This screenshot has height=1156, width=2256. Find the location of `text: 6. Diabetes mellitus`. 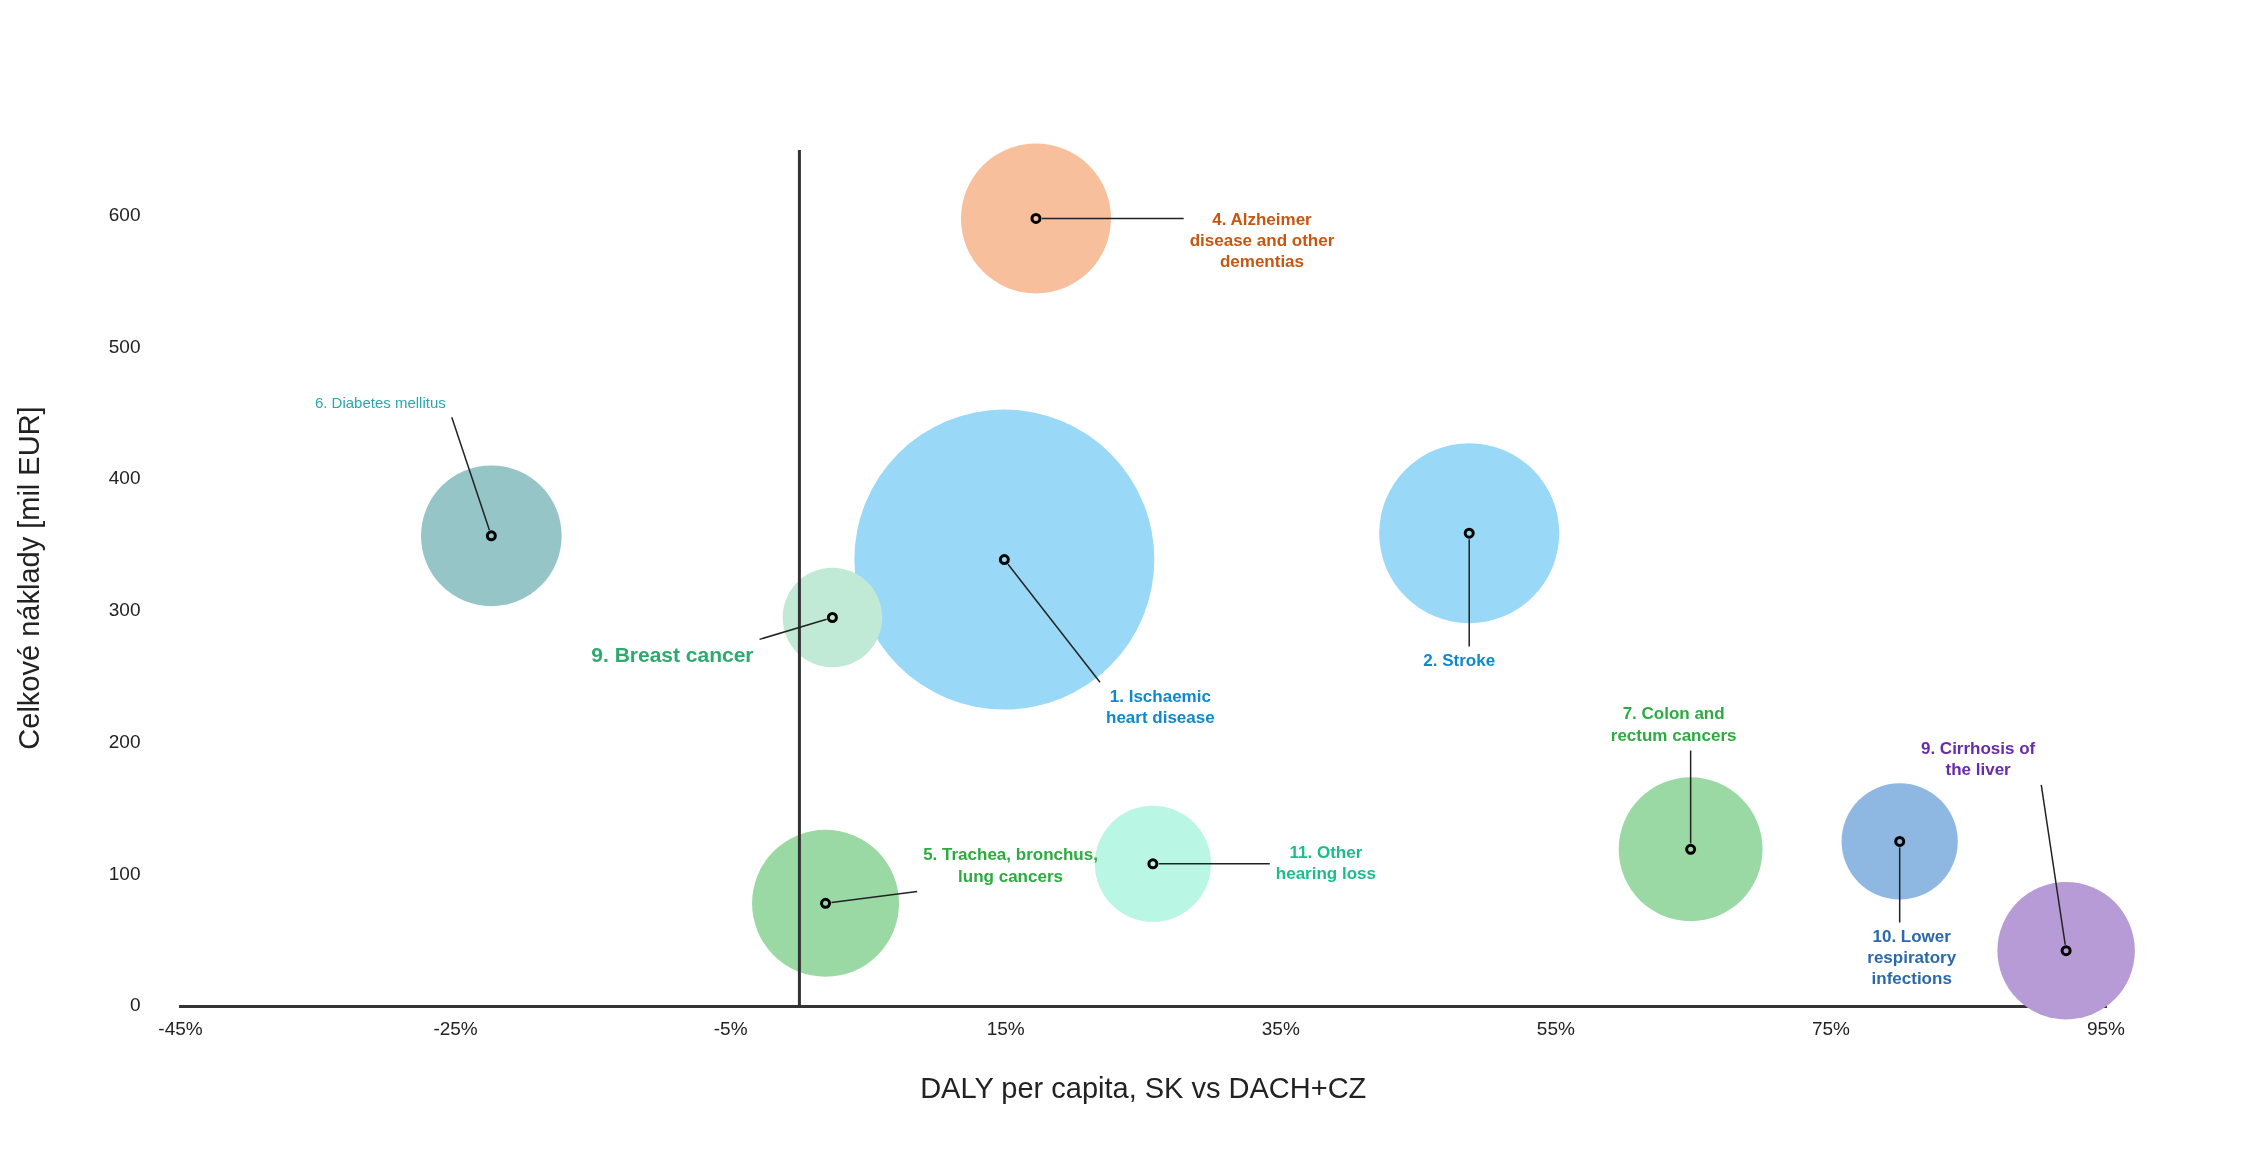

text: 6. Diabetes mellitus is located at coordinates (380, 402).